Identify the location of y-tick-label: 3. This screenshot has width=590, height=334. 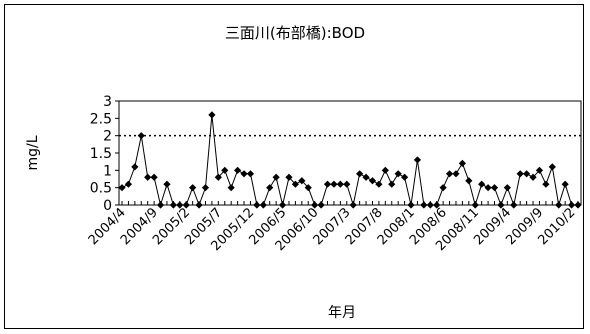
(107, 102).